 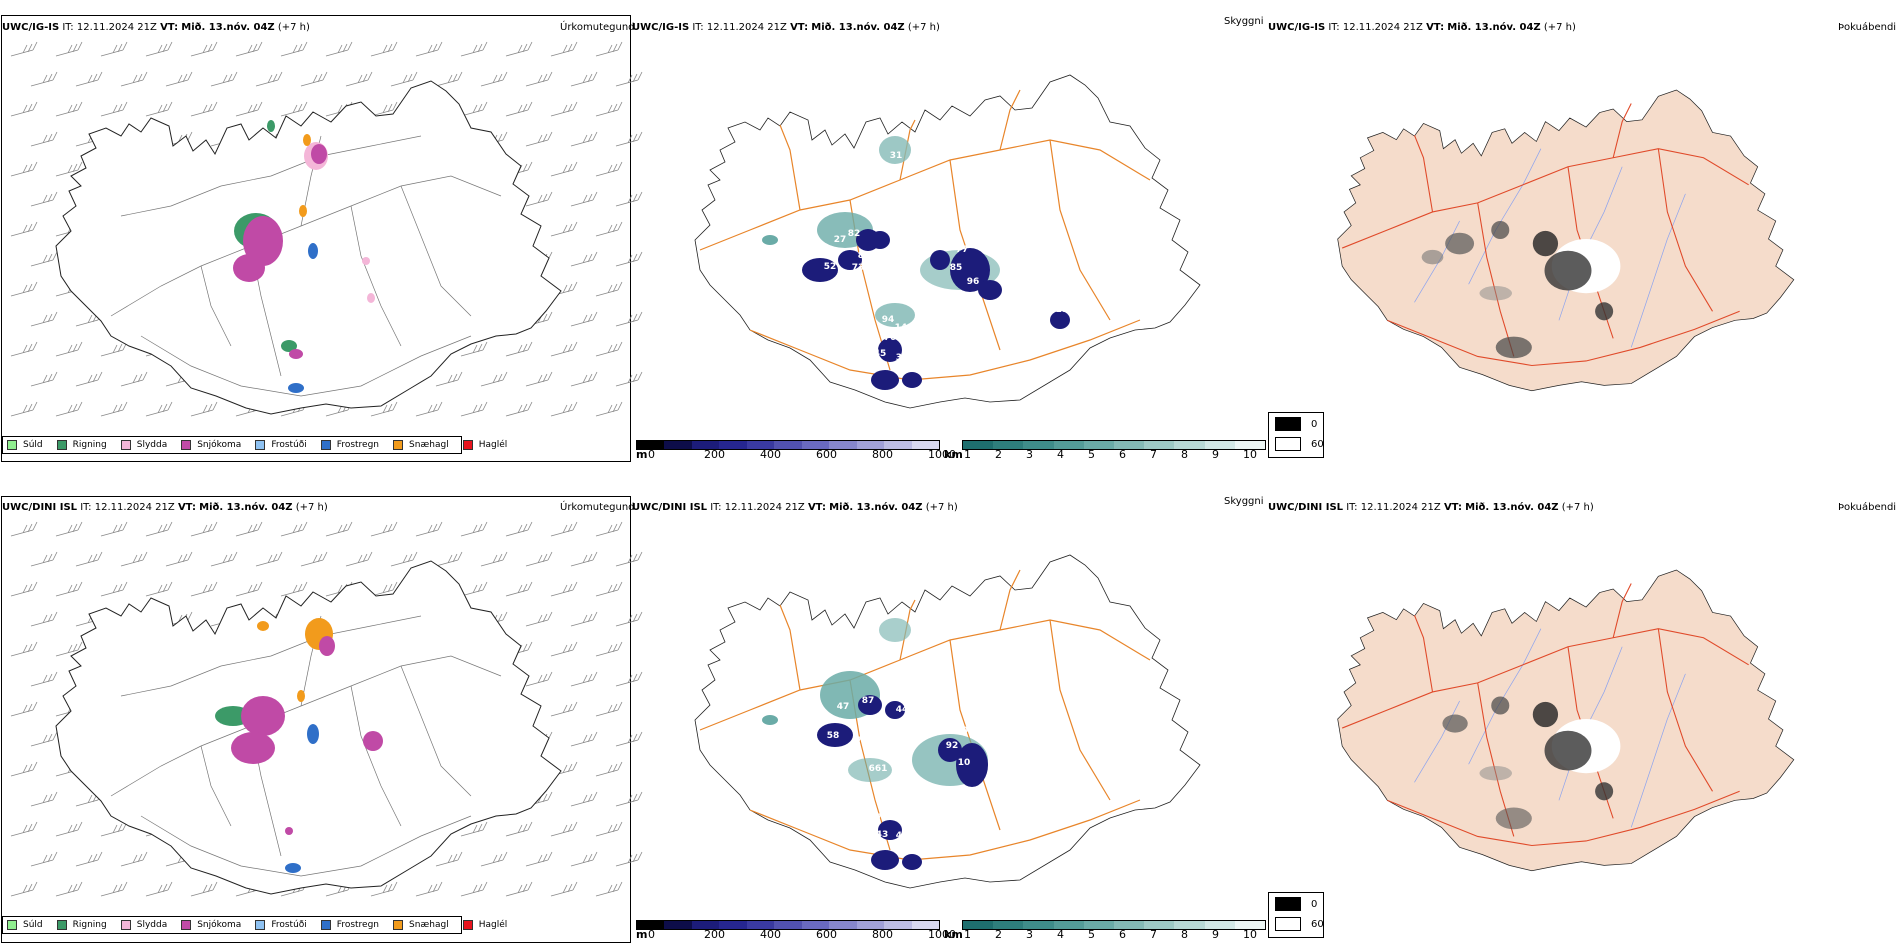 I want to click on legend-label: Snjókoma, so click(x=219, y=445).